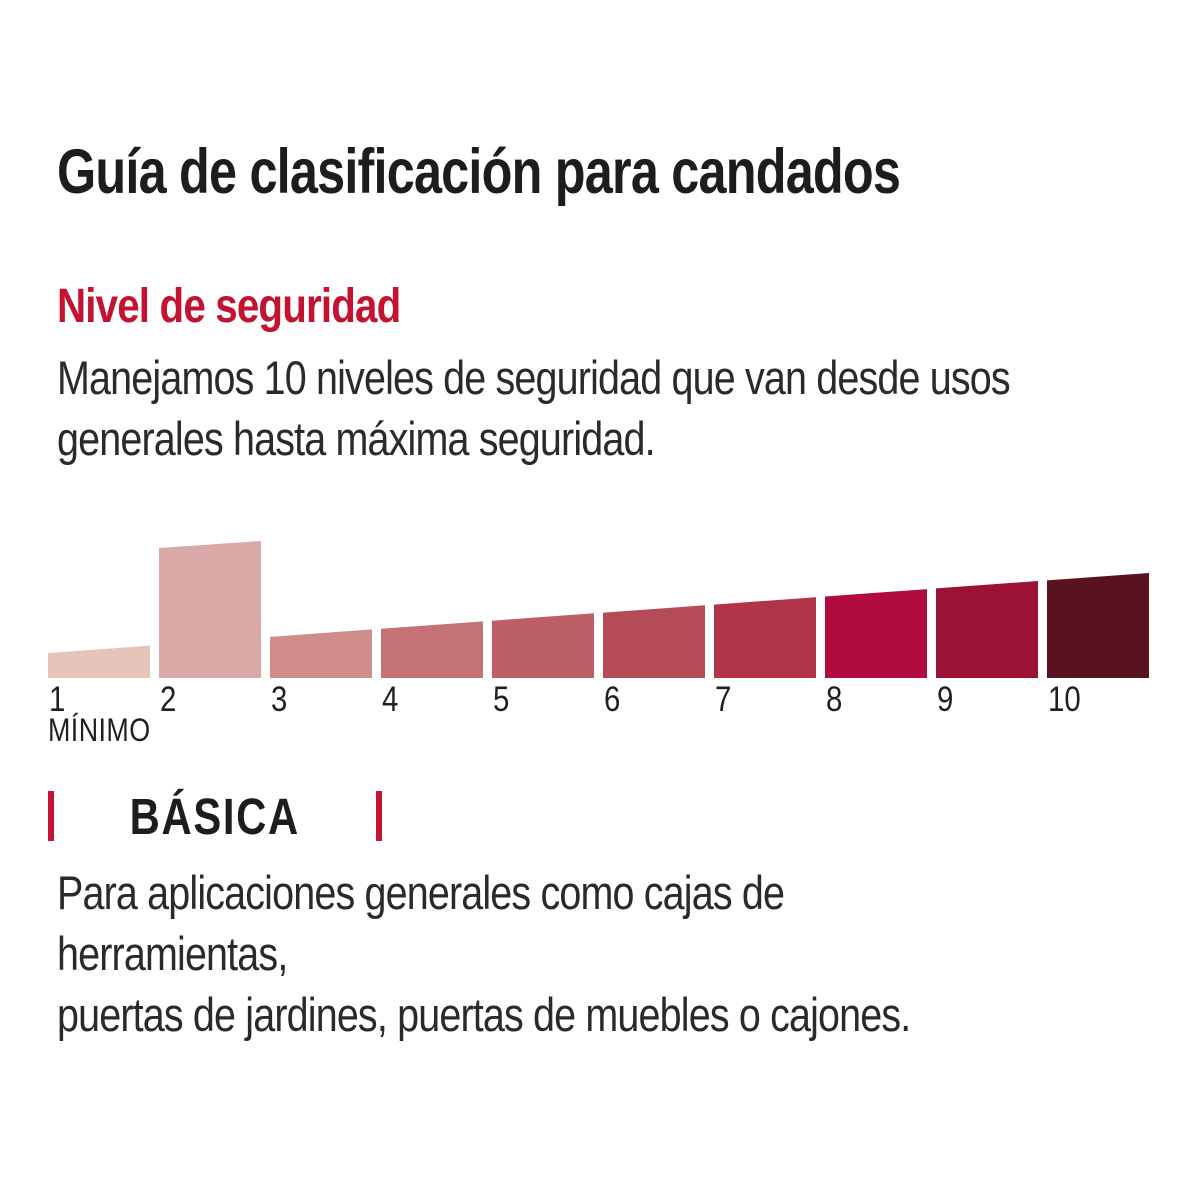  I want to click on range-tick-left-icon, so click(51, 816).